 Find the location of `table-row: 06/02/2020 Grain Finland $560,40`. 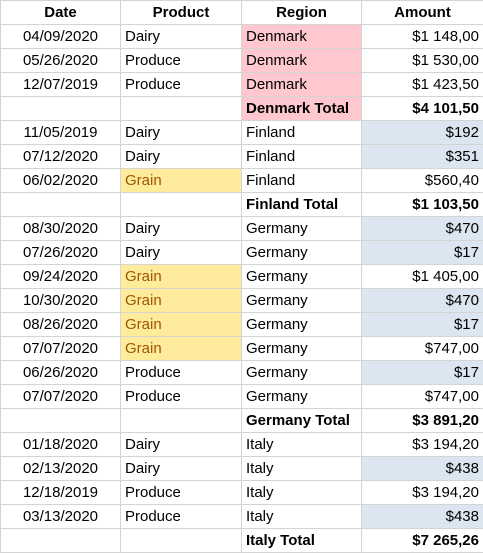

table-row: 06/02/2020 Grain Finland $560,40 is located at coordinates (241, 180).